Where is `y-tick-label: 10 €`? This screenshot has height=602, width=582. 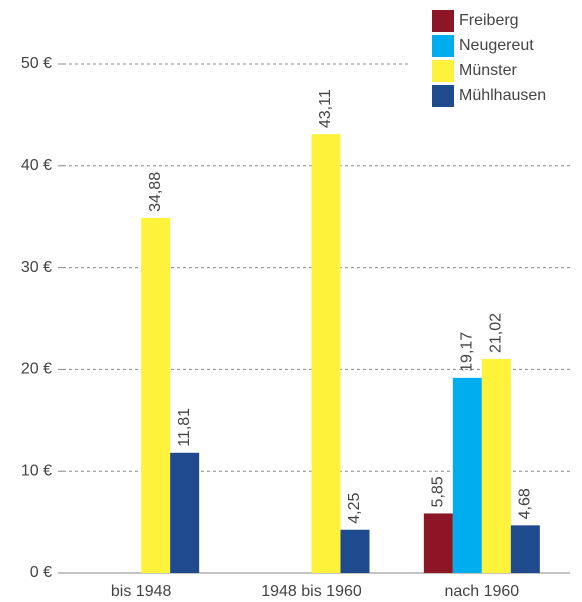 y-tick-label: 10 € is located at coordinates (36, 470).